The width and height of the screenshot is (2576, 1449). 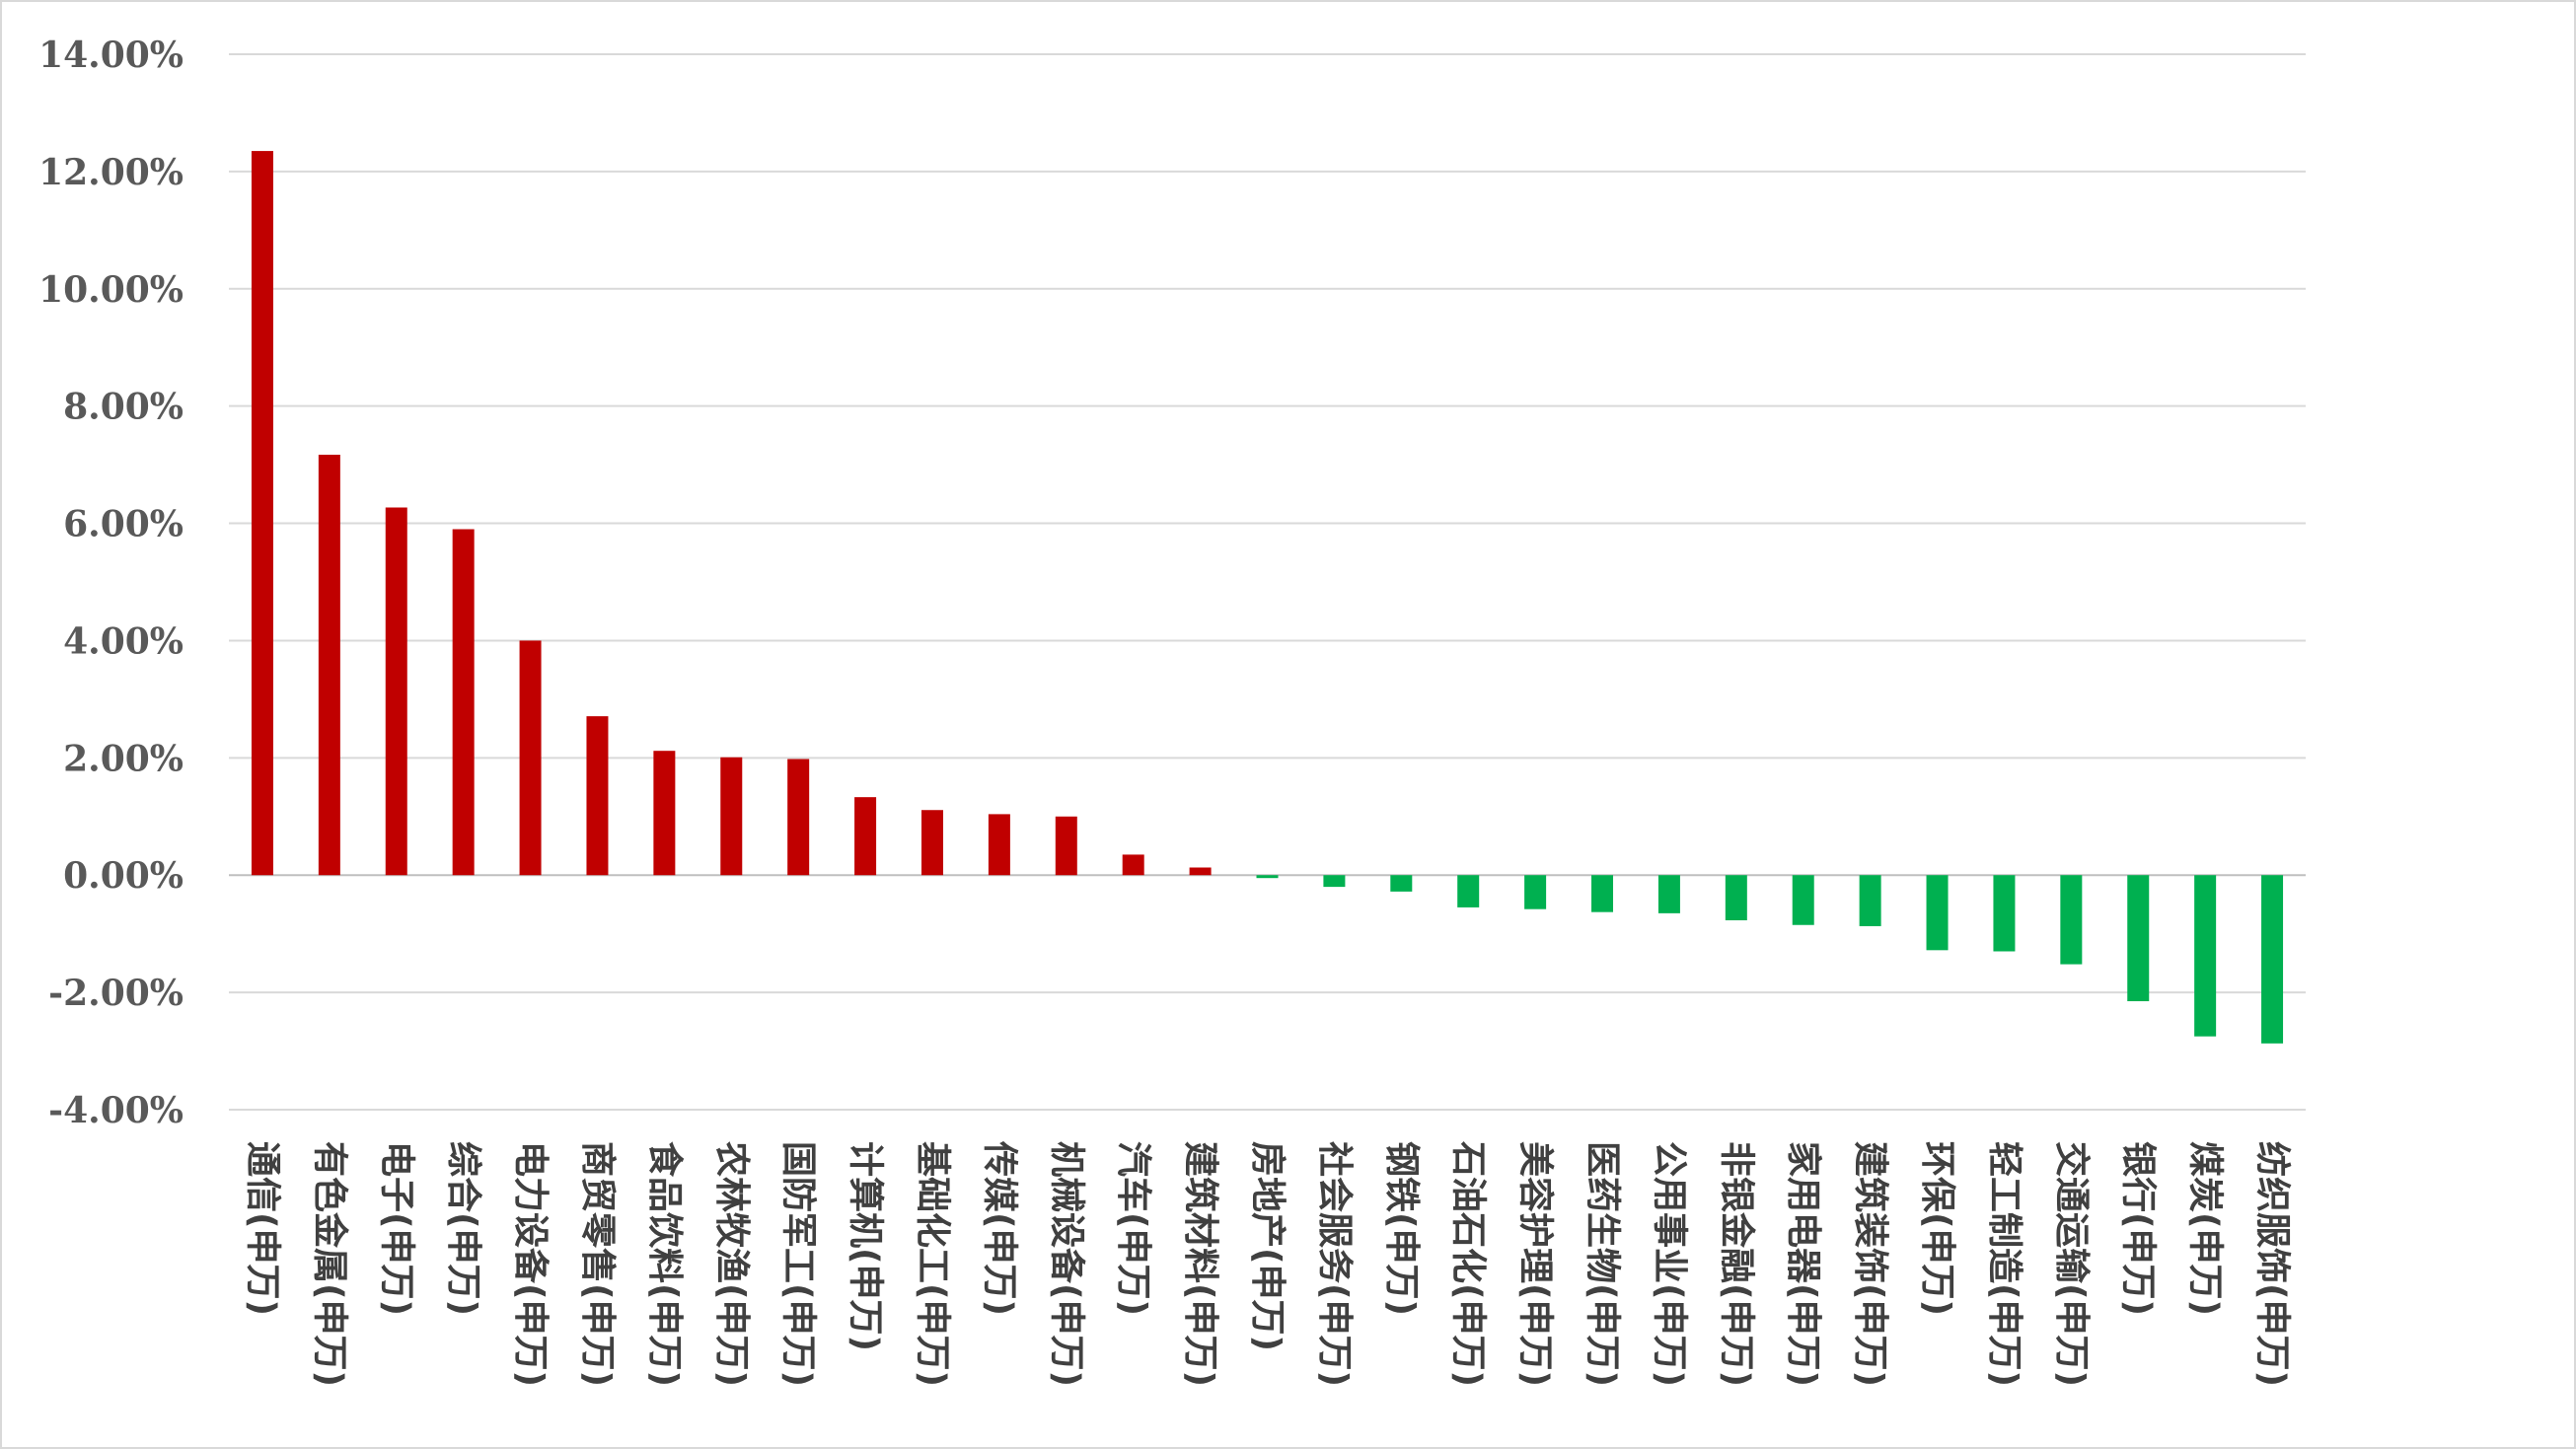 I want to click on y-tick-label: 4.00%, so click(x=123, y=641).